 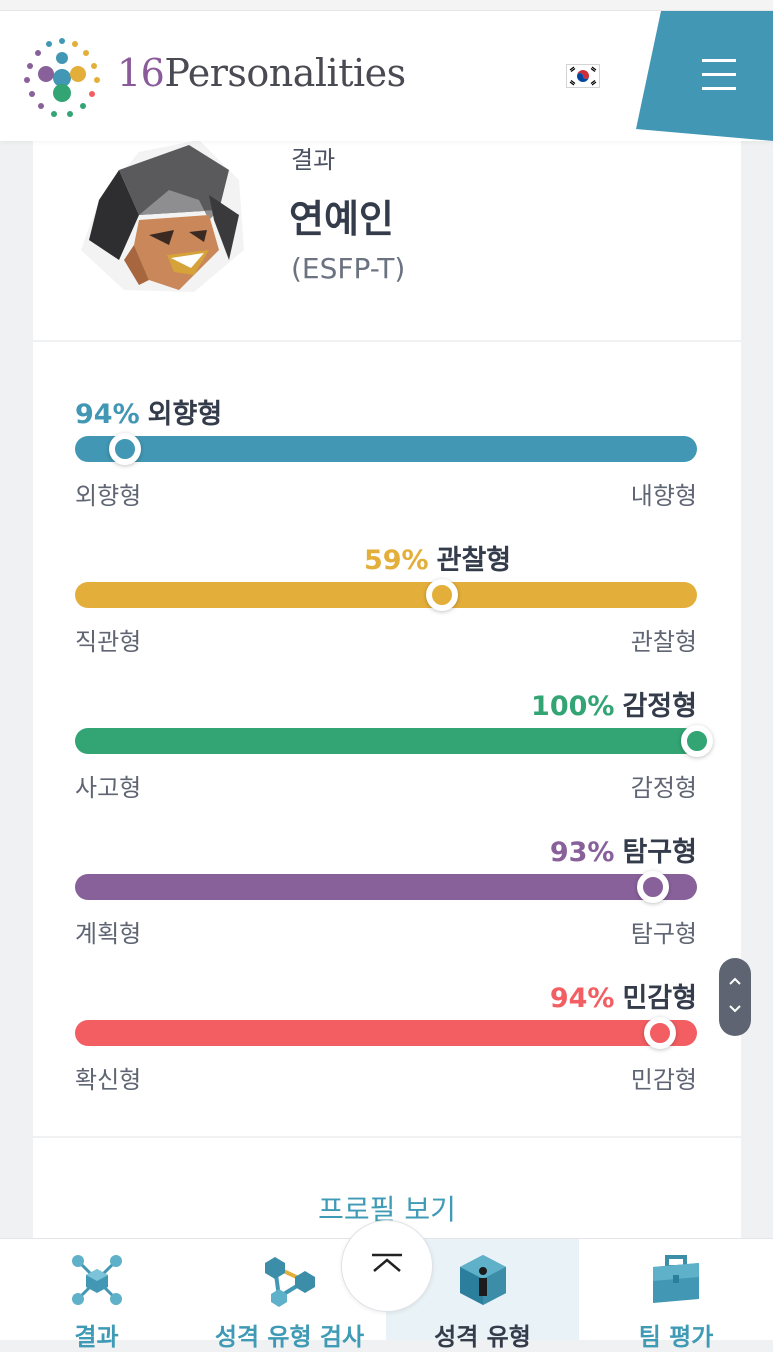 I want to click on status-strip, so click(x=386, y=5).